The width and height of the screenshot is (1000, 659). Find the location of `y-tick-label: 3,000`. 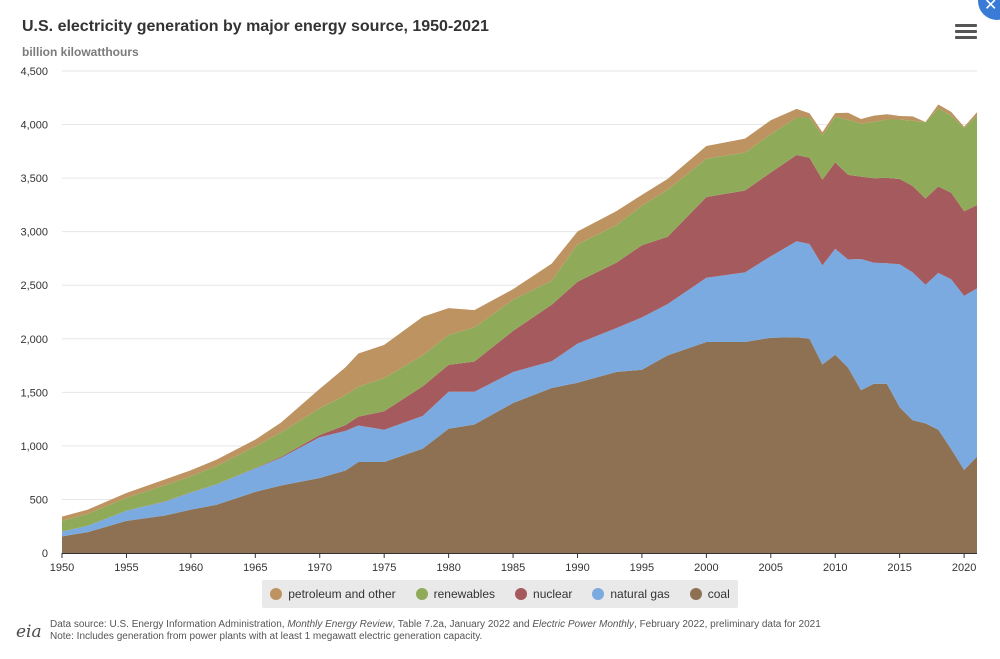

y-tick-label: 3,000 is located at coordinates (34, 233).